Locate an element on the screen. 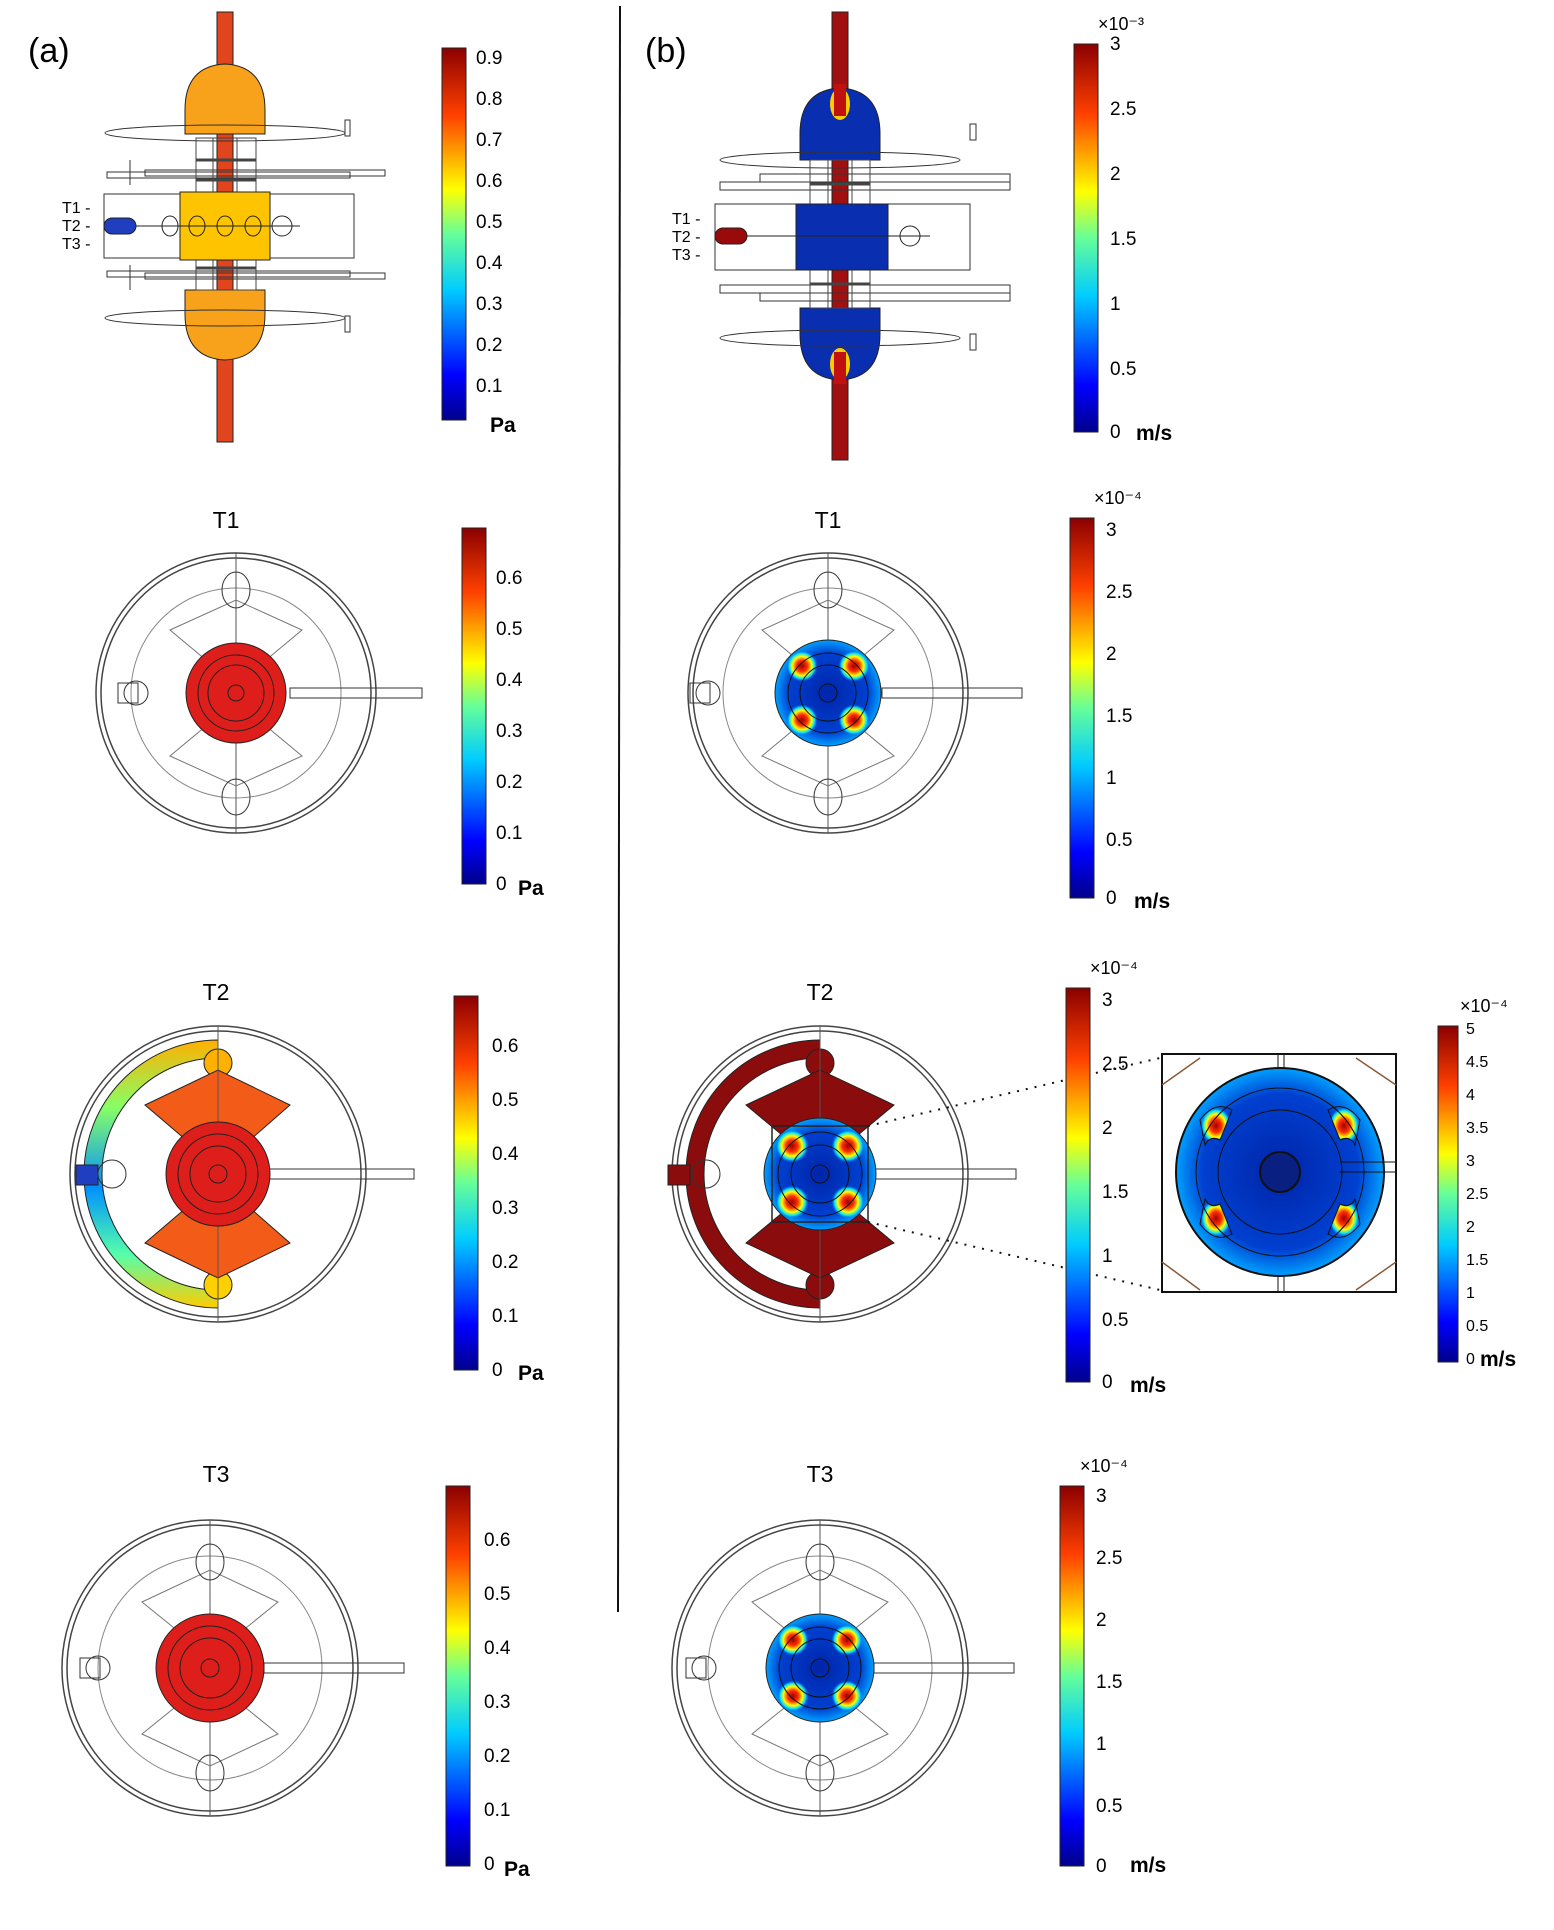 This screenshot has height=1930, width=1554. zoom-leader-bottom is located at coordinates (1014, 1256).